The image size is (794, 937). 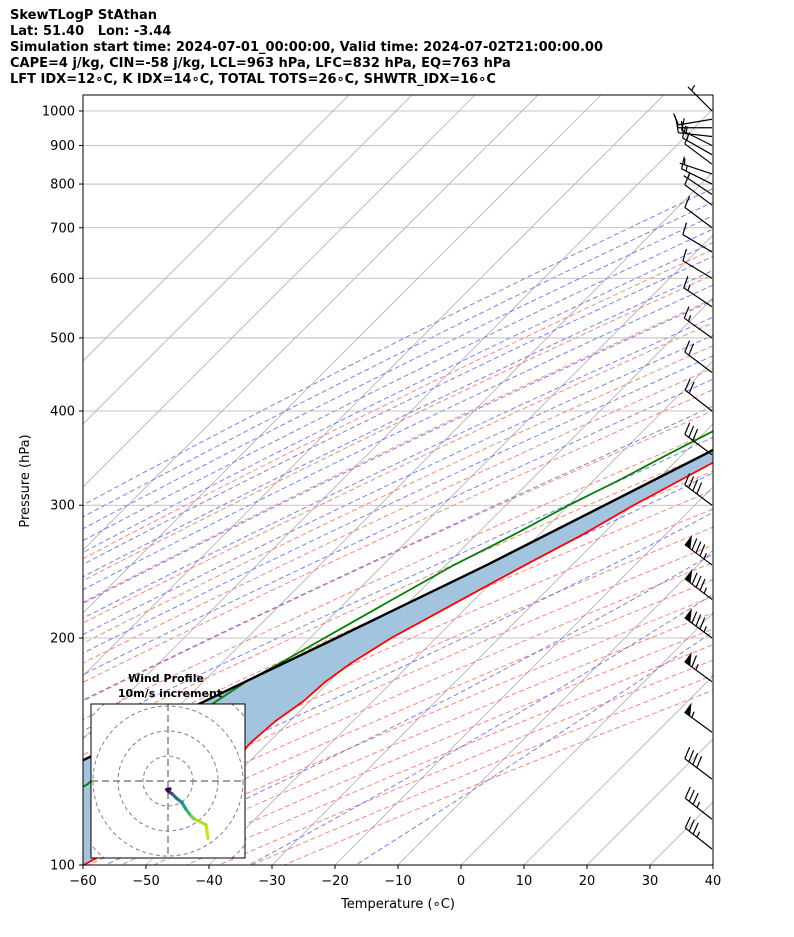 I want to click on y-tick-label: 300, so click(x=62, y=506).